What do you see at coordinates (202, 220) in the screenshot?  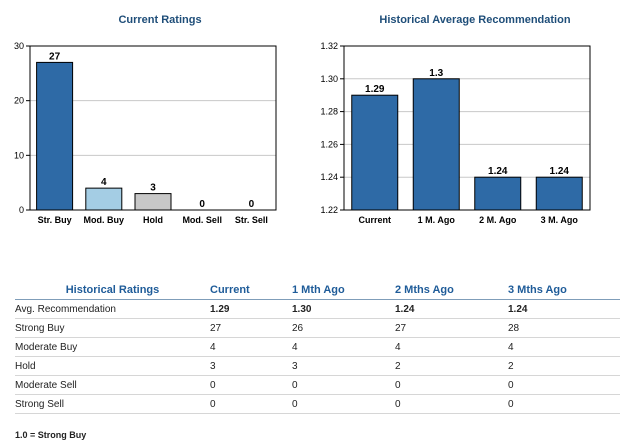 I see `current-ratings-x-tick-label: Mod. Sell` at bounding box center [202, 220].